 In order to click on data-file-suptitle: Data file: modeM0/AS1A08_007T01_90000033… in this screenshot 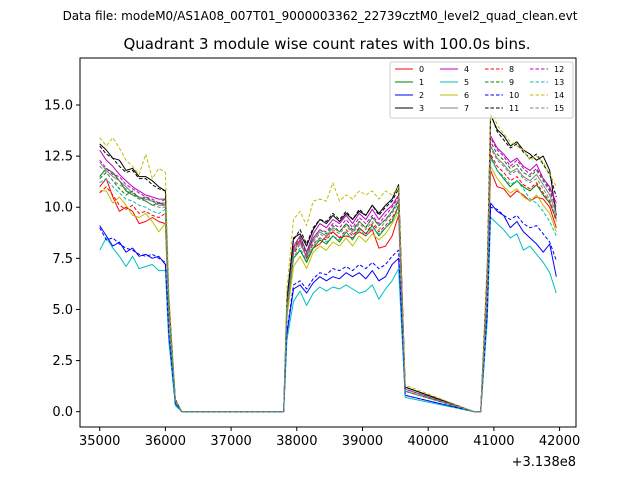, I will do `click(320, 16)`.